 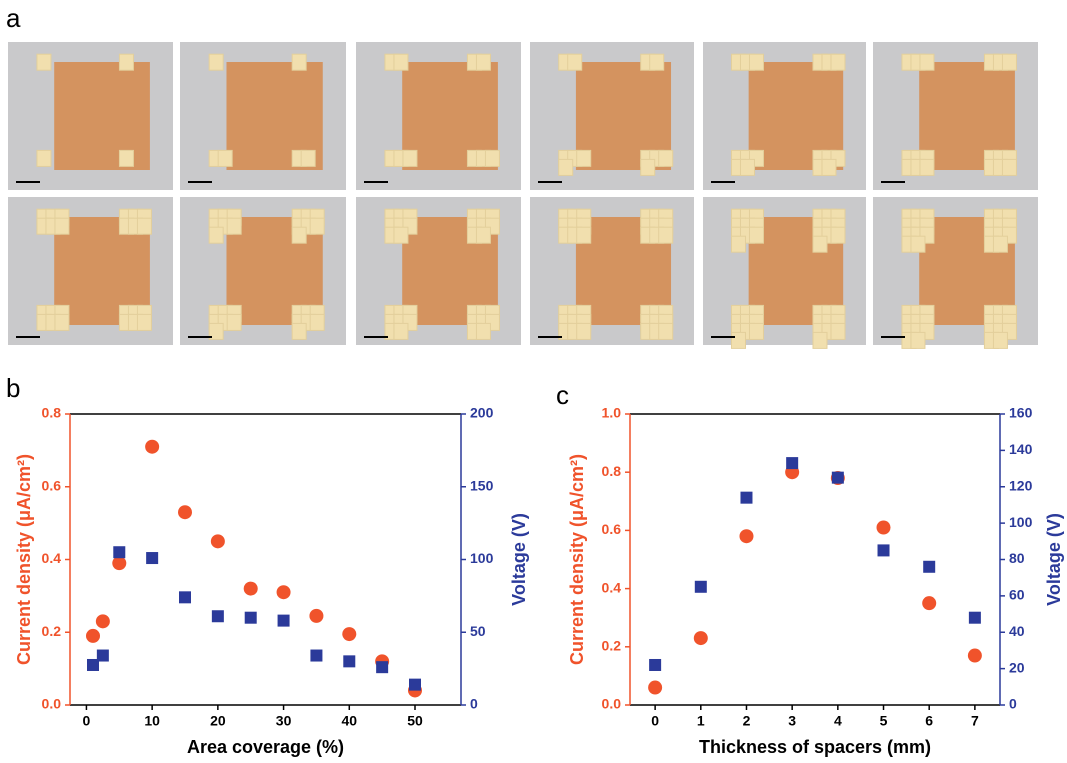 What do you see at coordinates (815, 747) in the screenshot?
I see `x-axis-title: Thickness of spacers (mm)` at bounding box center [815, 747].